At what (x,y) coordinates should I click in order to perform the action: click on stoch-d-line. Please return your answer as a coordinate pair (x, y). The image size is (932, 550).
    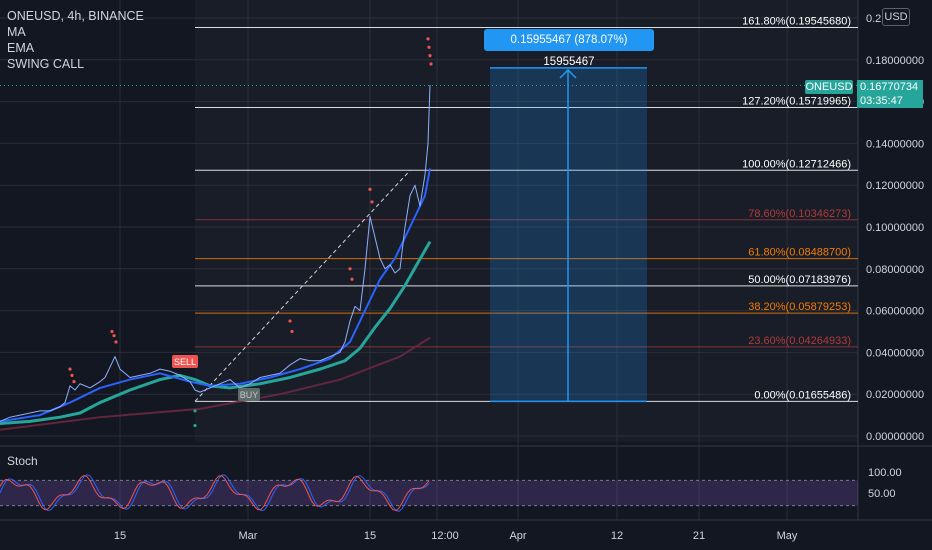
    Looking at the image, I should click on (215, 493).